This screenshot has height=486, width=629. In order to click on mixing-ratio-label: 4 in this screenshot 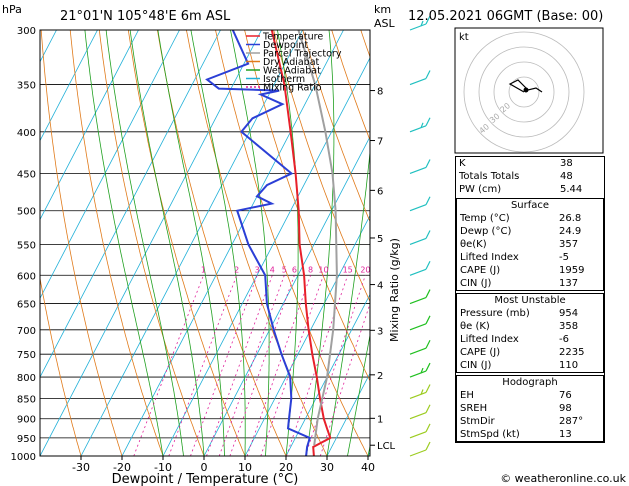, I will do `click(272, 269)`.